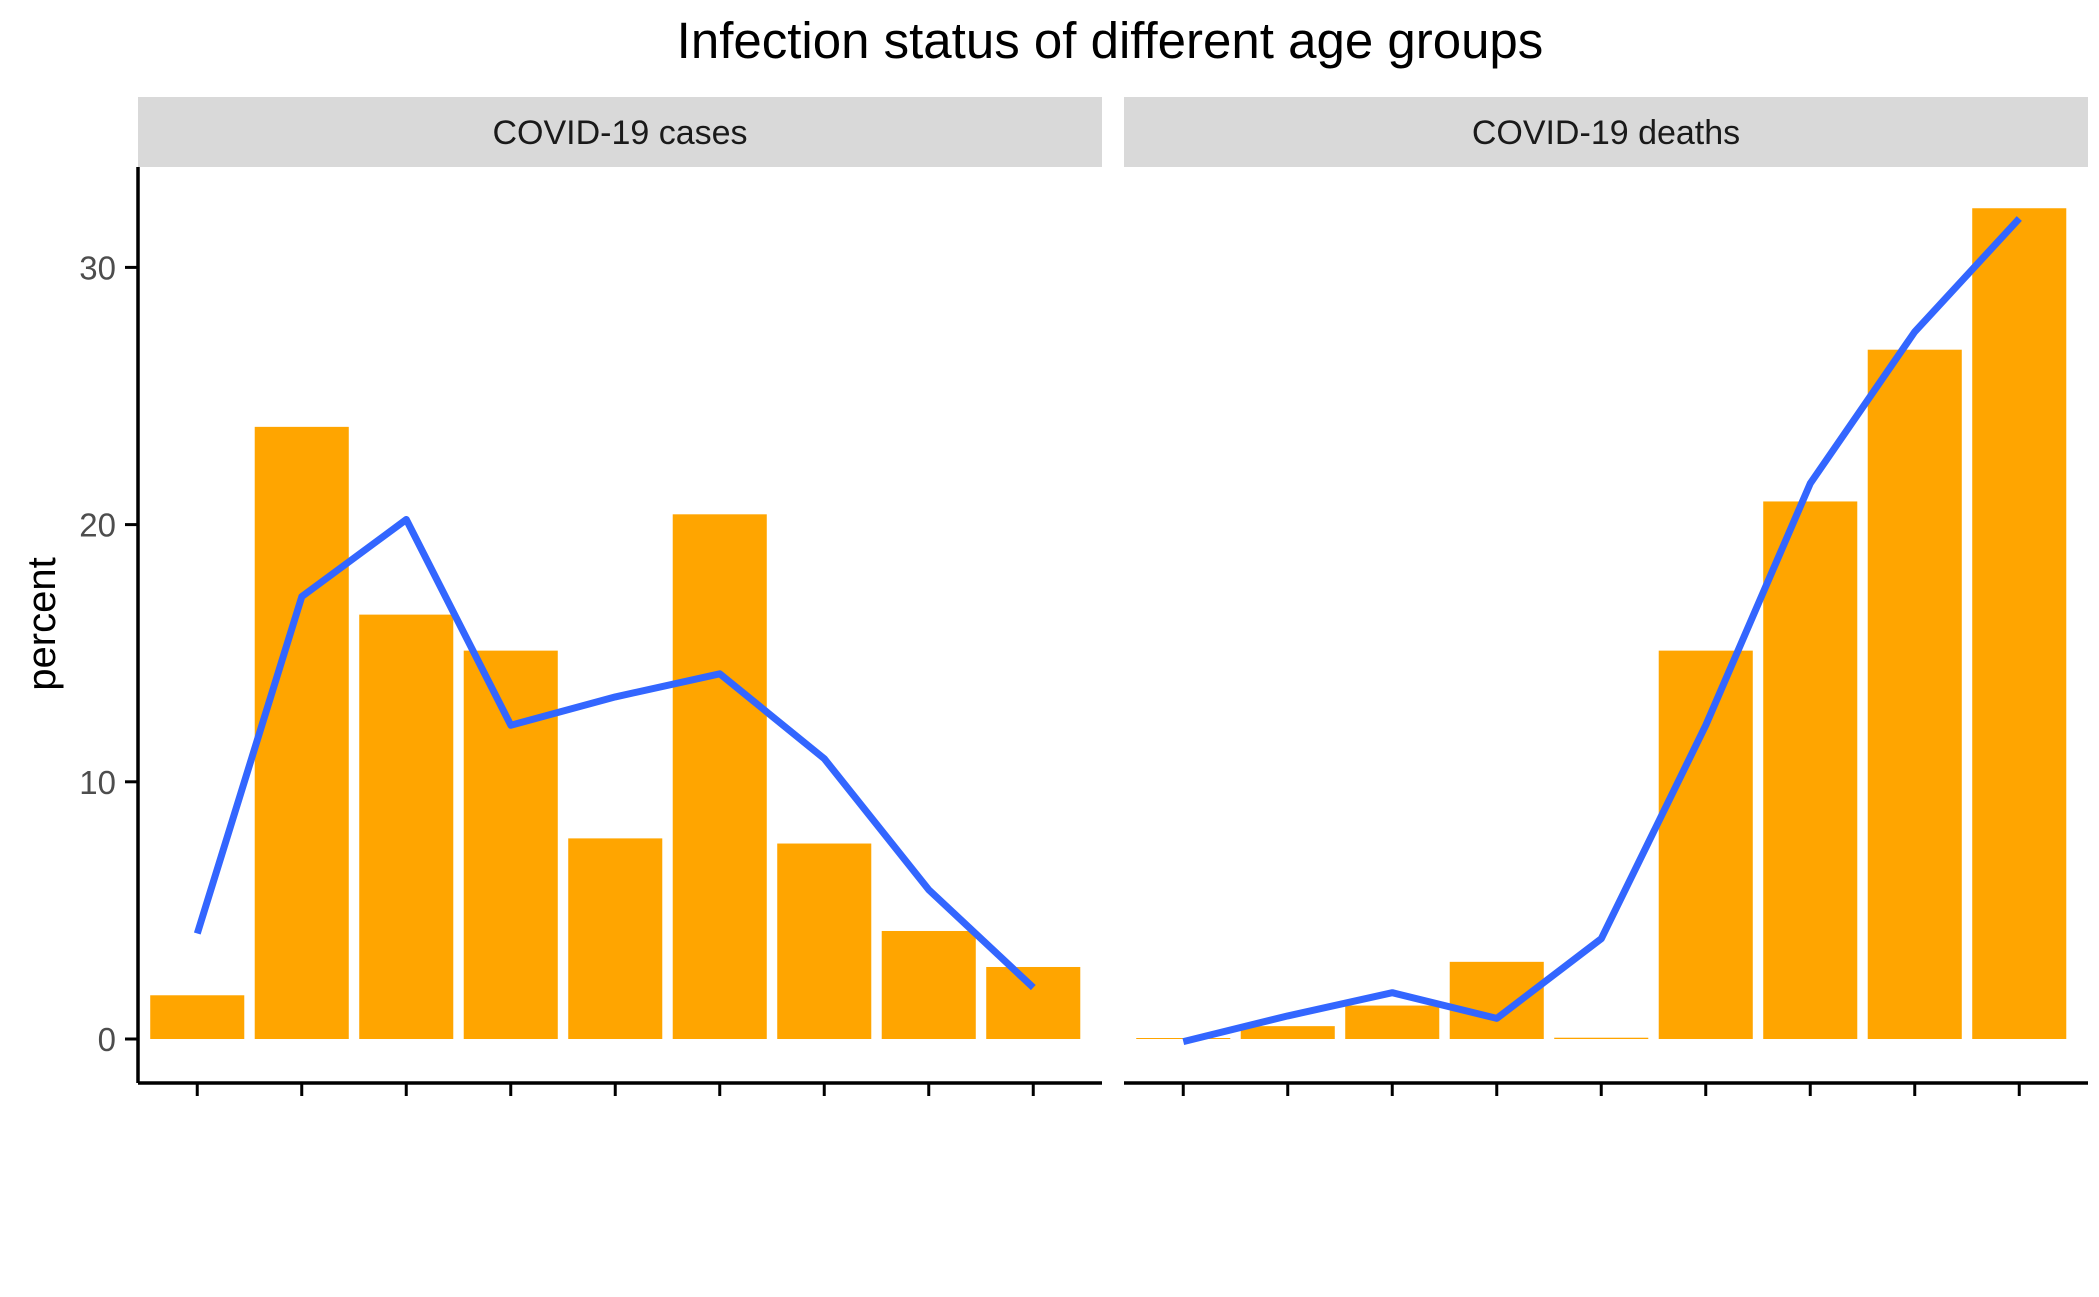  What do you see at coordinates (97, 267) in the screenshot?
I see `y-tick-label-30: 30` at bounding box center [97, 267].